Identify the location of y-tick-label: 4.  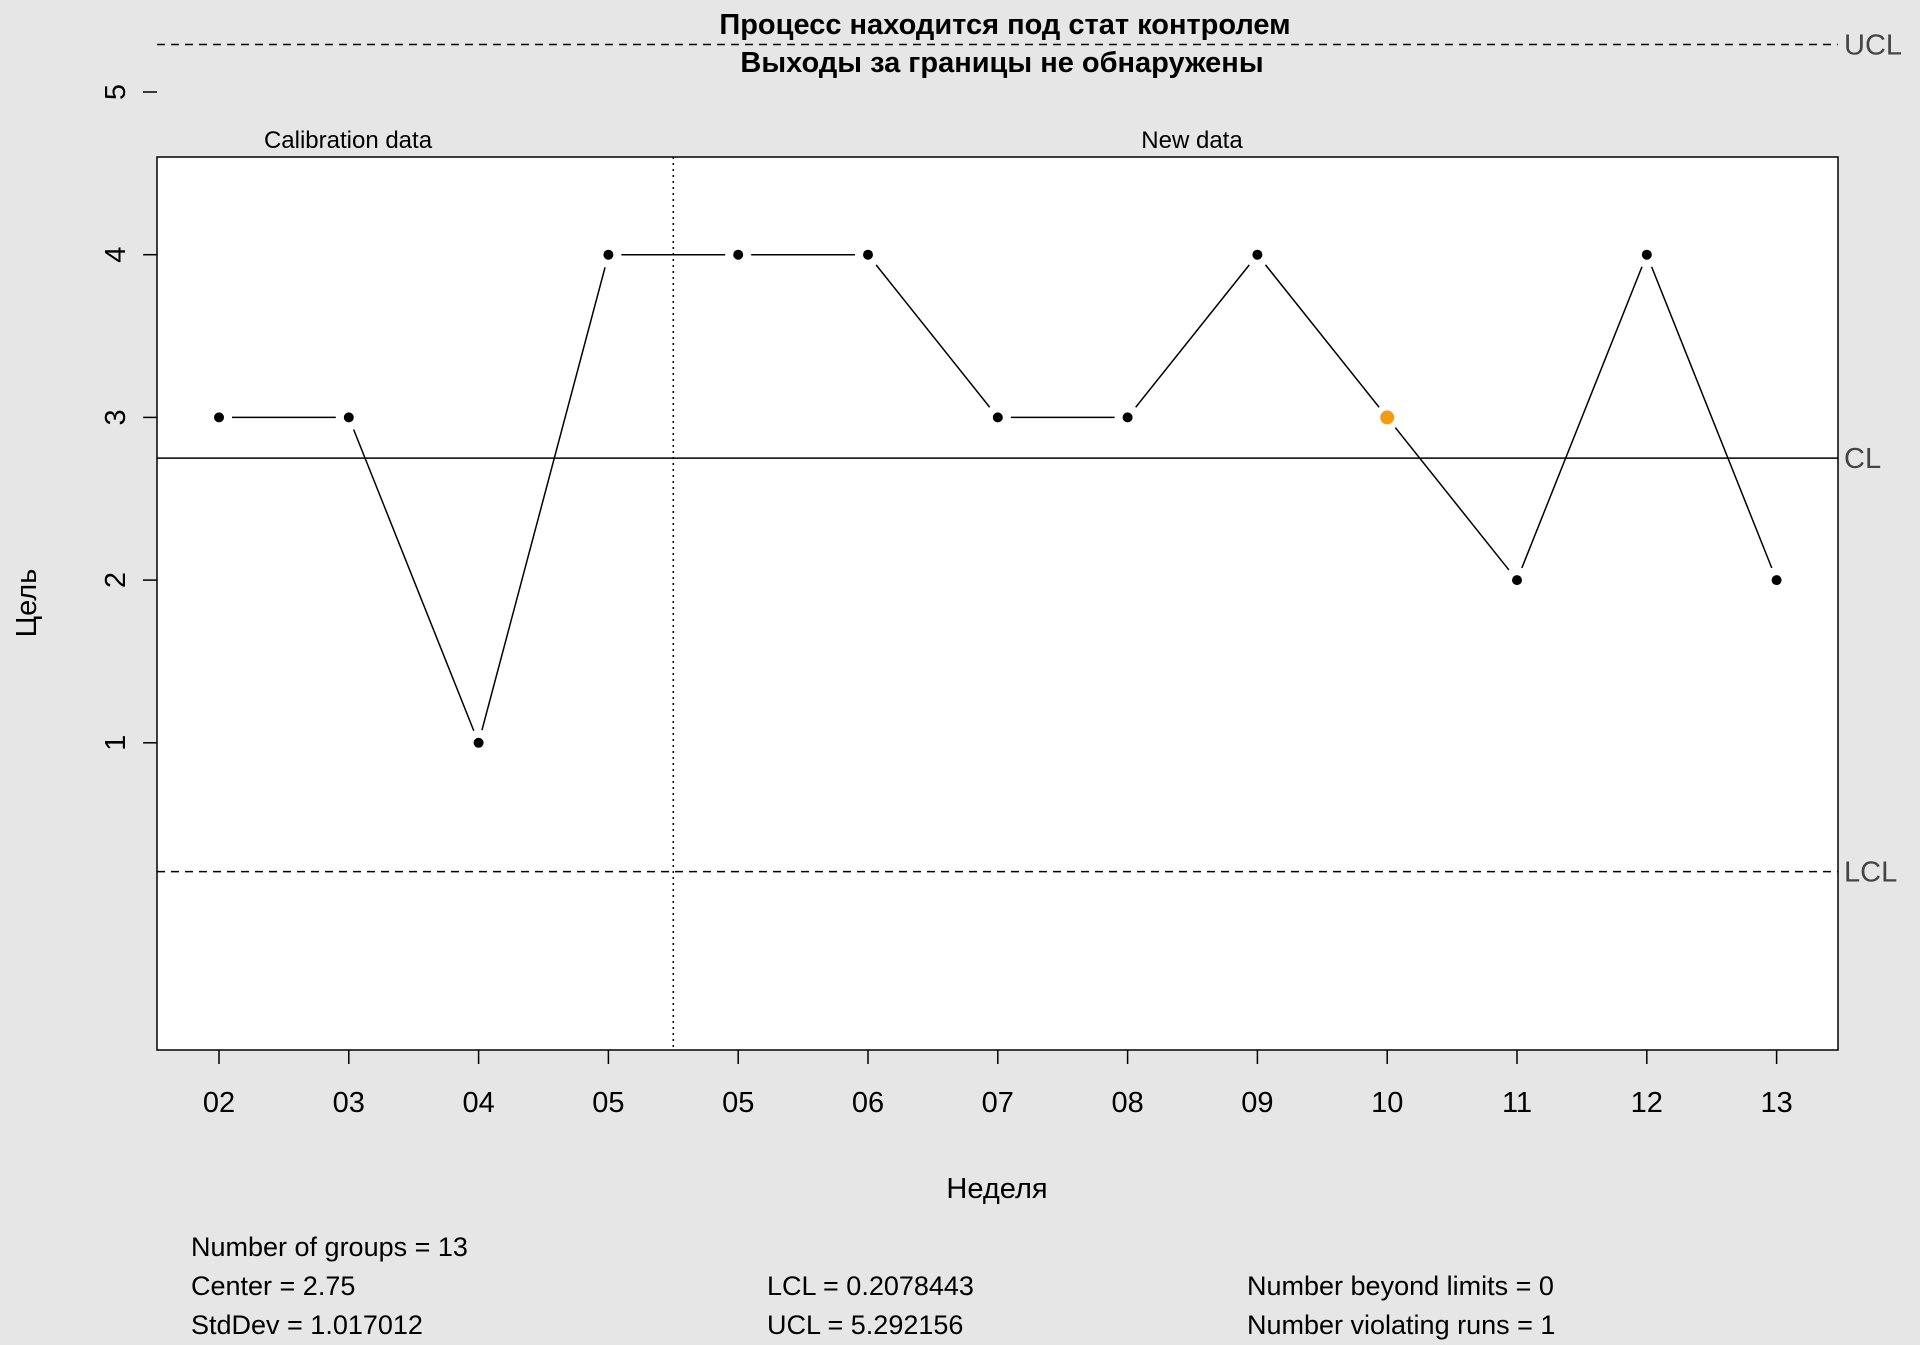
(116, 255).